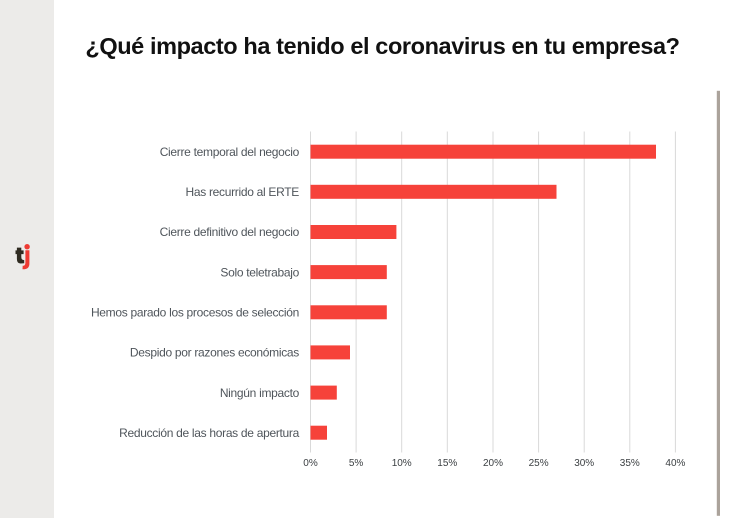 Image resolution: width=742 pixels, height=518 pixels. I want to click on svg-text: 20%, so click(493, 463).